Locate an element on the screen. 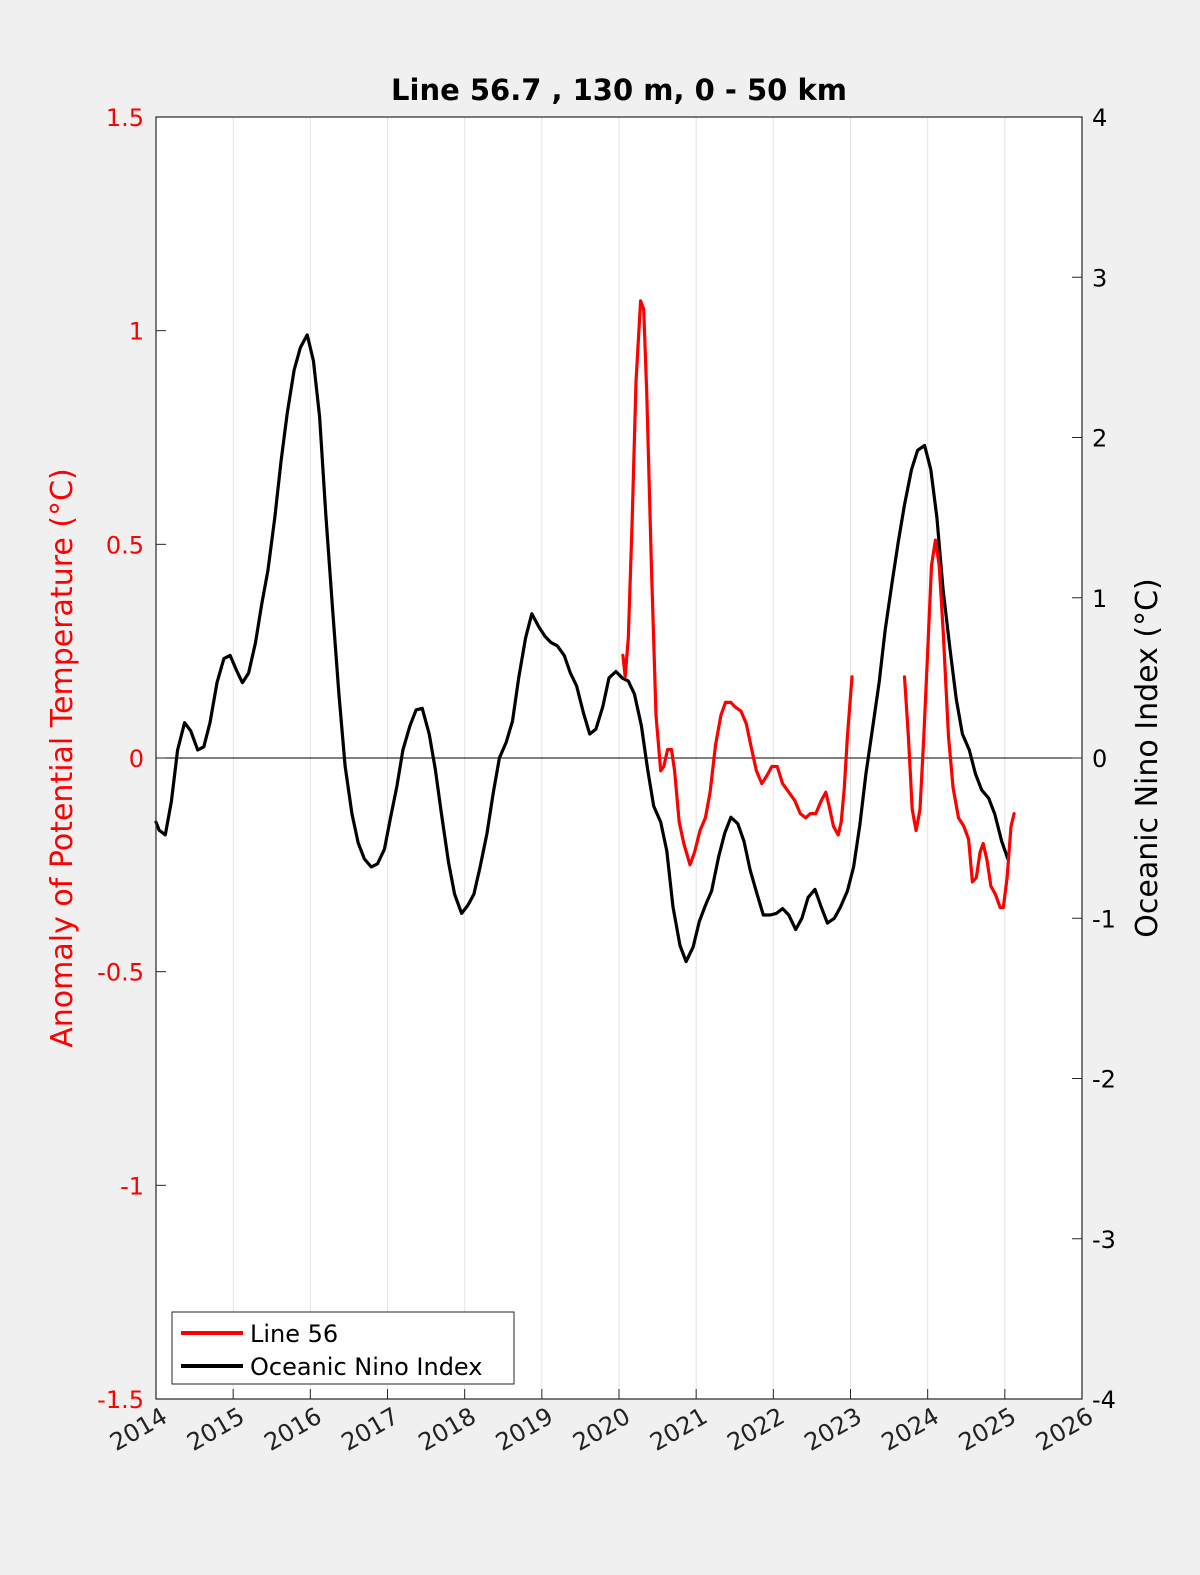 The width and height of the screenshot is (1200, 1575). y-left-tick-label: 1.5 is located at coordinates (125, 118).